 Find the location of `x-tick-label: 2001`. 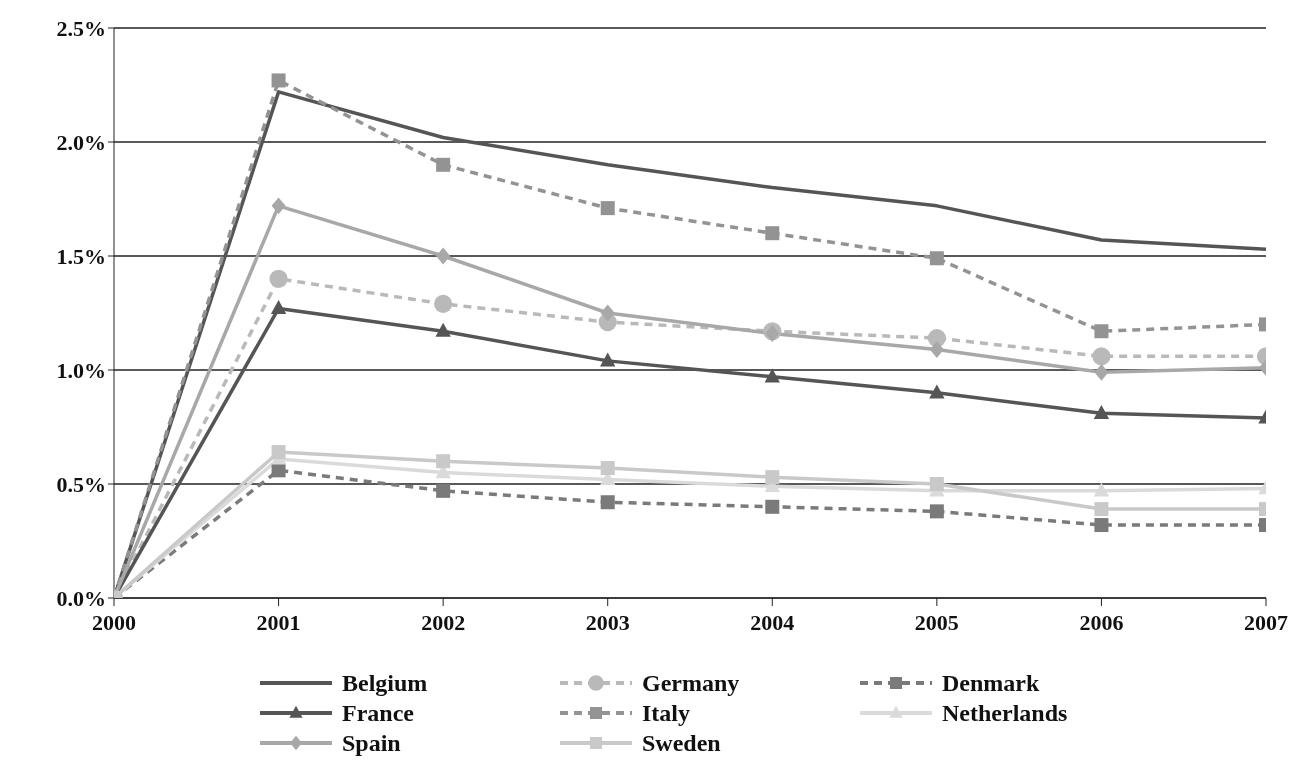

x-tick-label: 2001 is located at coordinates (278, 622).